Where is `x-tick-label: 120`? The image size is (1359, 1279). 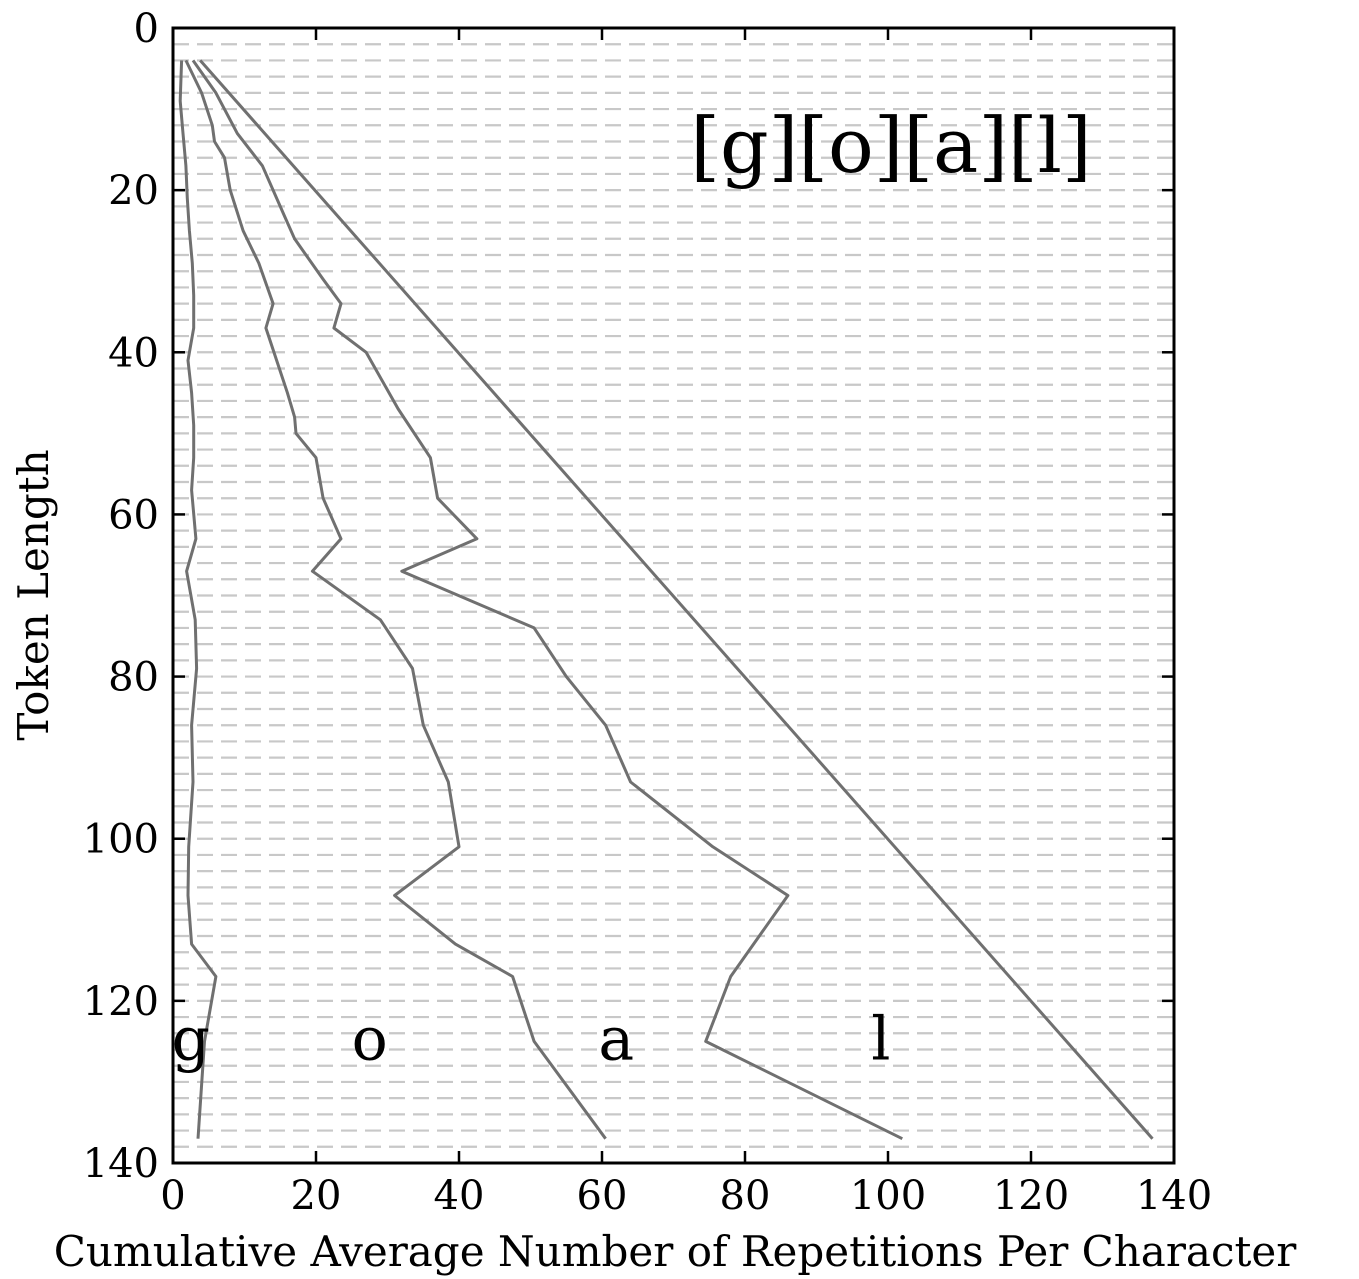 x-tick-label: 120 is located at coordinates (1031, 1196).